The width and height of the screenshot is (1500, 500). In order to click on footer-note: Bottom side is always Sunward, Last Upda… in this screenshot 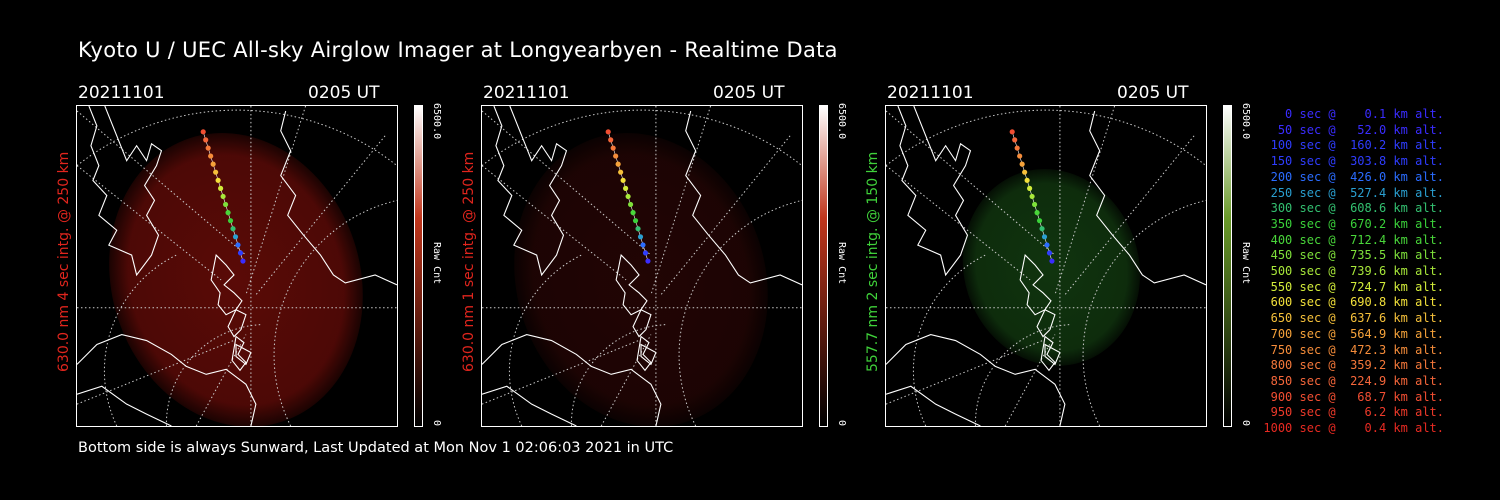, I will do `click(376, 448)`.